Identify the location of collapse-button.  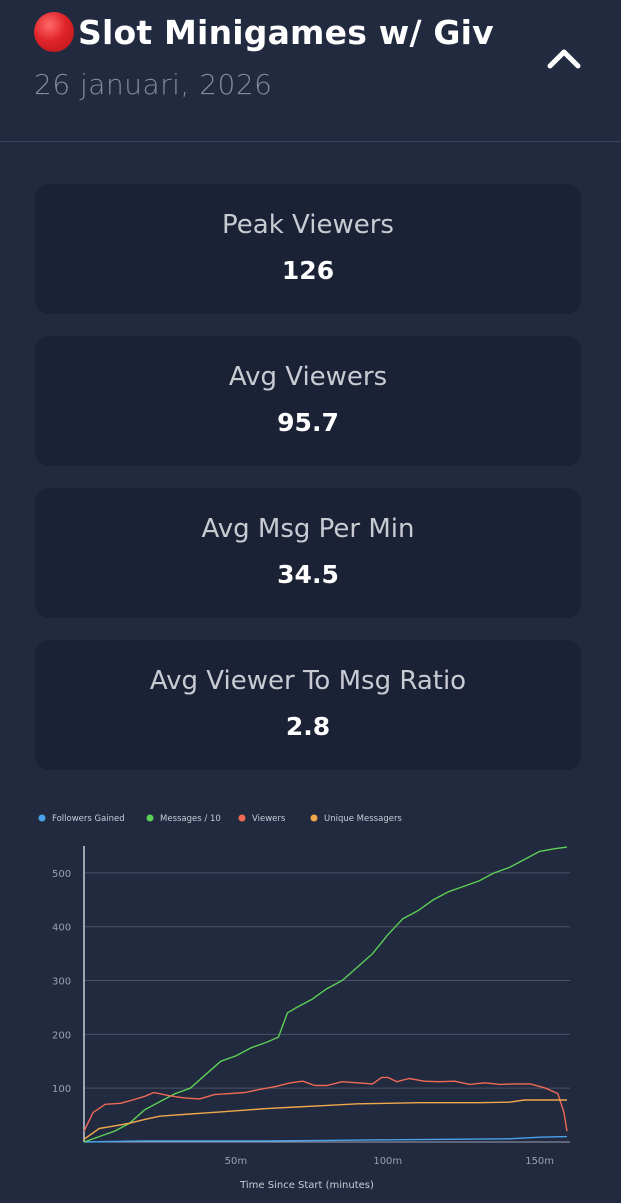
(564, 58).